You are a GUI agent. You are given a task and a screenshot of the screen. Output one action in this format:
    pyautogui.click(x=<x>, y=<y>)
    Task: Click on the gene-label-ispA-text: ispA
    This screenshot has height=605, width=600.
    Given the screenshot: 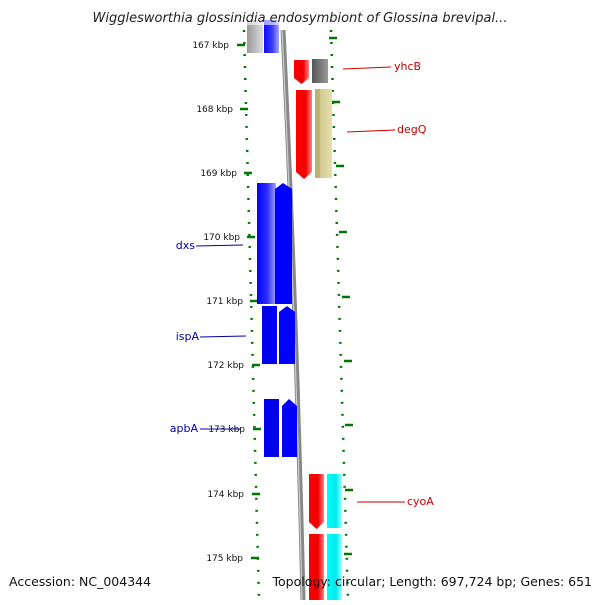 What is the action you would take?
    pyautogui.click(x=188, y=336)
    